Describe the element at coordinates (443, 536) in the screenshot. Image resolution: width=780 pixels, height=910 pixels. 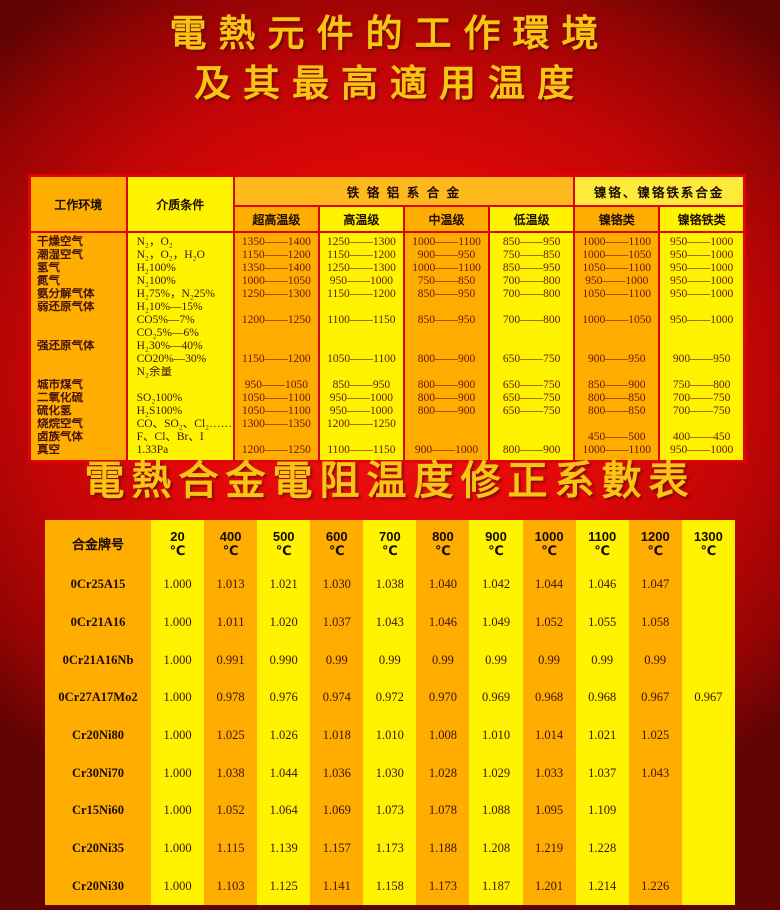
I see `temp-header-value: 800` at that location.